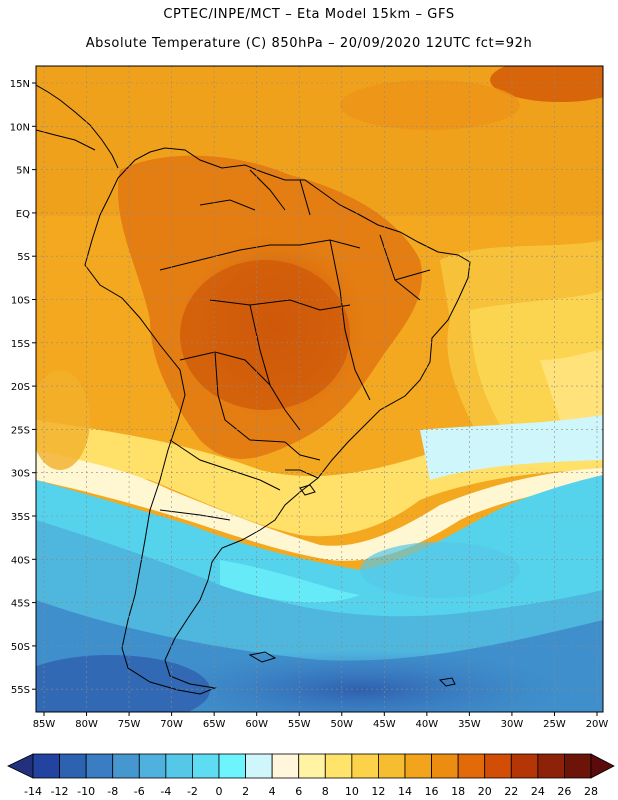 The image size is (618, 800). What do you see at coordinates (299, 724) in the screenshot?
I see `lon-label: 55W` at bounding box center [299, 724].